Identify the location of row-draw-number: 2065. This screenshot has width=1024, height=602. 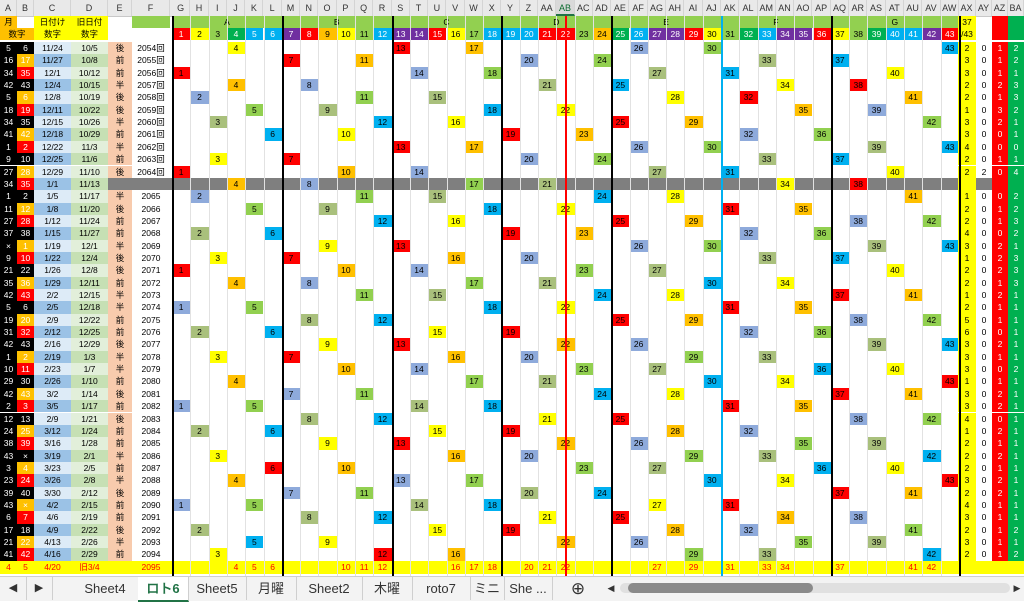
(151, 196).